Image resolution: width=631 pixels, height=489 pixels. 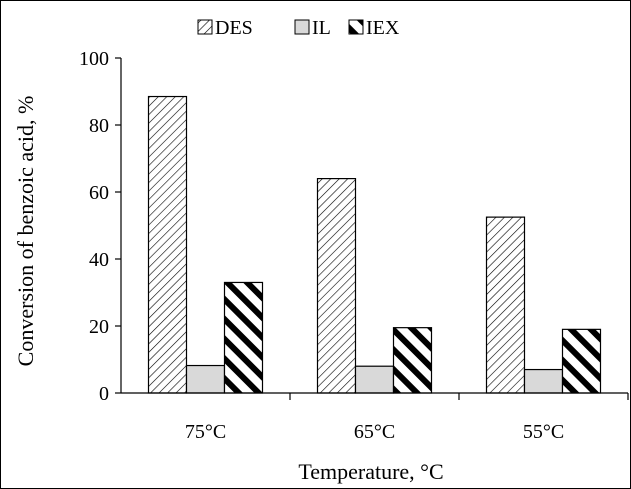 What do you see at coordinates (99, 327) in the screenshot?
I see `y-tick-label: 20` at bounding box center [99, 327].